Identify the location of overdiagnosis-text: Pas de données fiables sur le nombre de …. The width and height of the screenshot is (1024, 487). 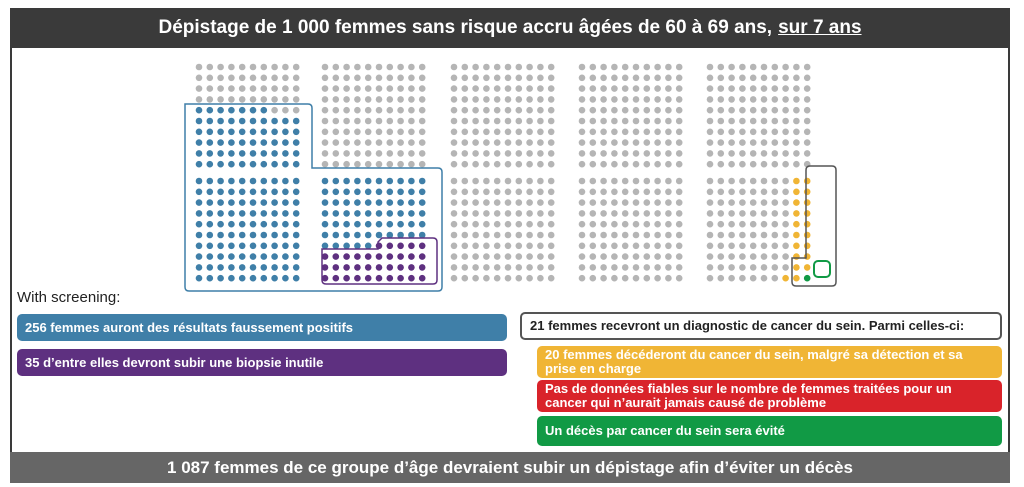
(748, 395).